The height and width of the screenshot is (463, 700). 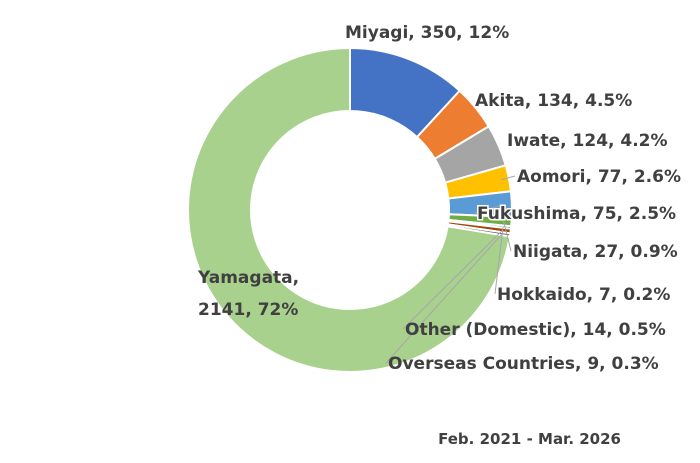 What do you see at coordinates (499, 260) in the screenshot?
I see `leader-line-hokkaido` at bounding box center [499, 260].